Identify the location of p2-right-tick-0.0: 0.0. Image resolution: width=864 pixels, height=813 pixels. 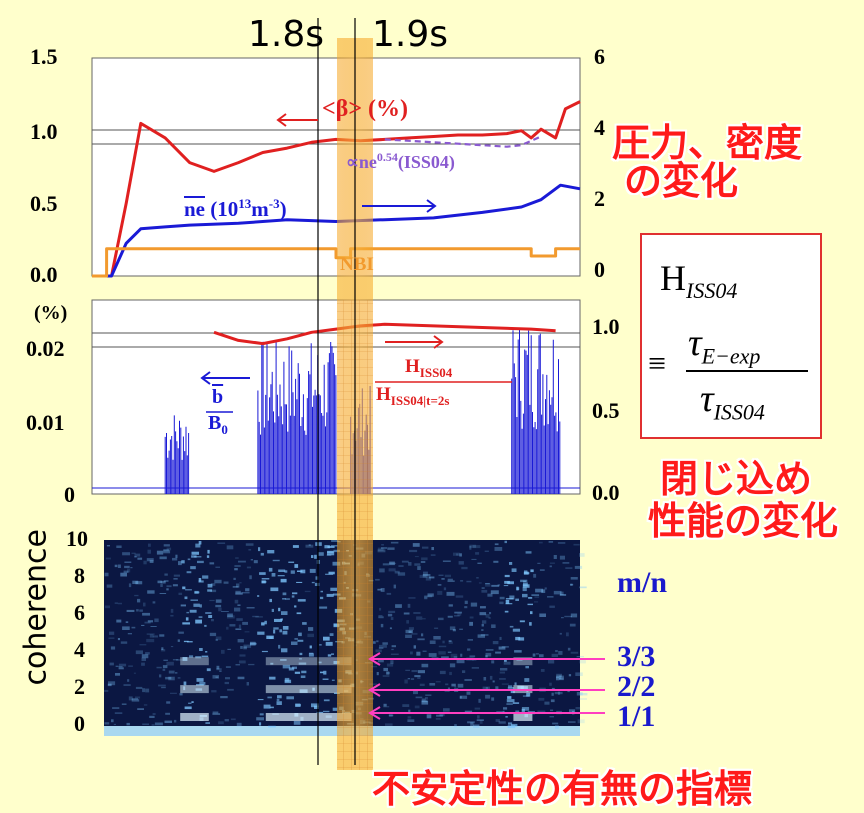
(606, 492).